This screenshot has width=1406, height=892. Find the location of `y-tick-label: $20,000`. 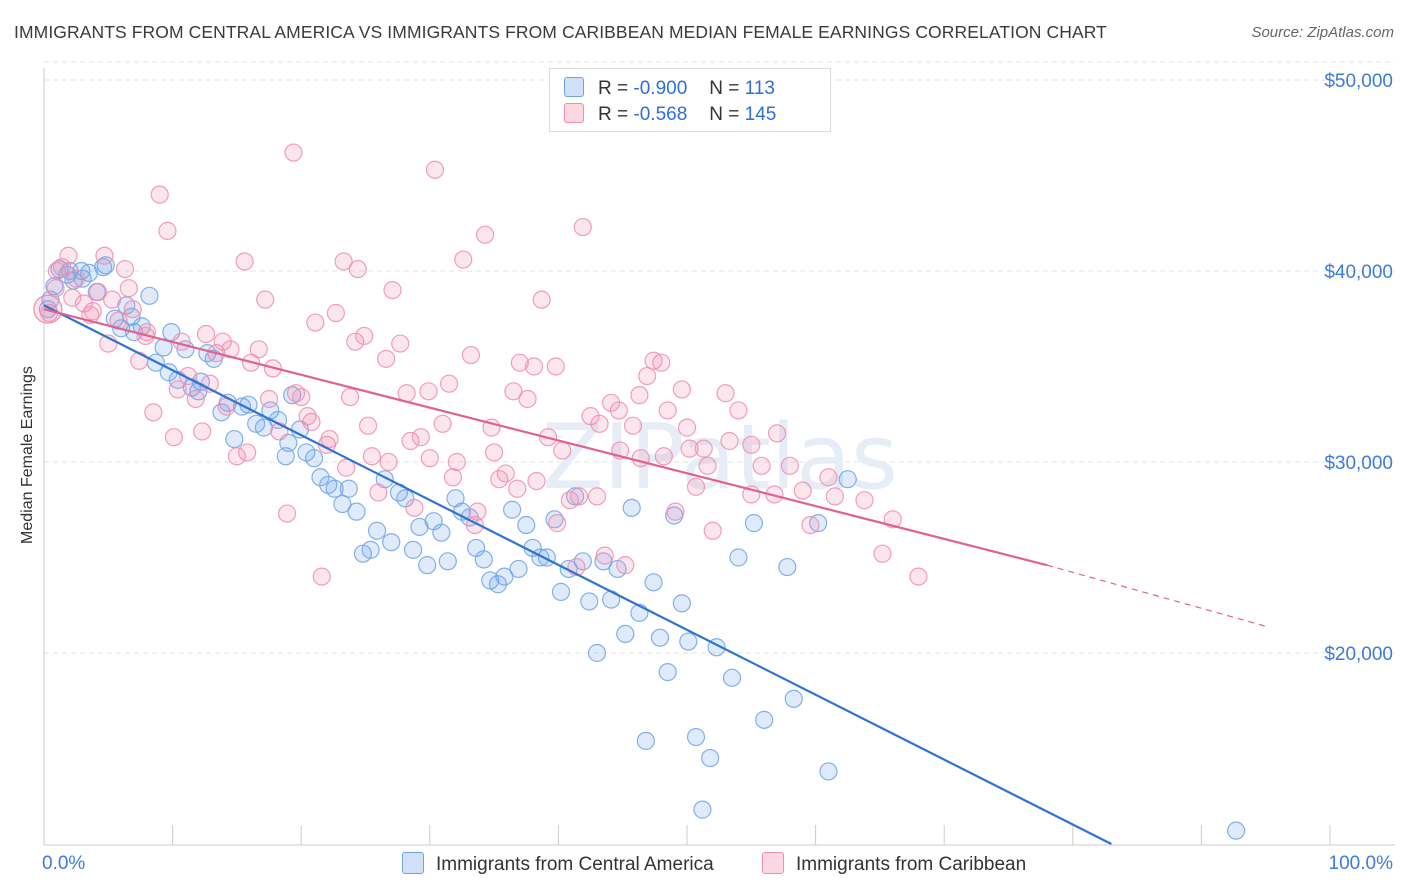

y-tick-label: $20,000 is located at coordinates (1358, 654).